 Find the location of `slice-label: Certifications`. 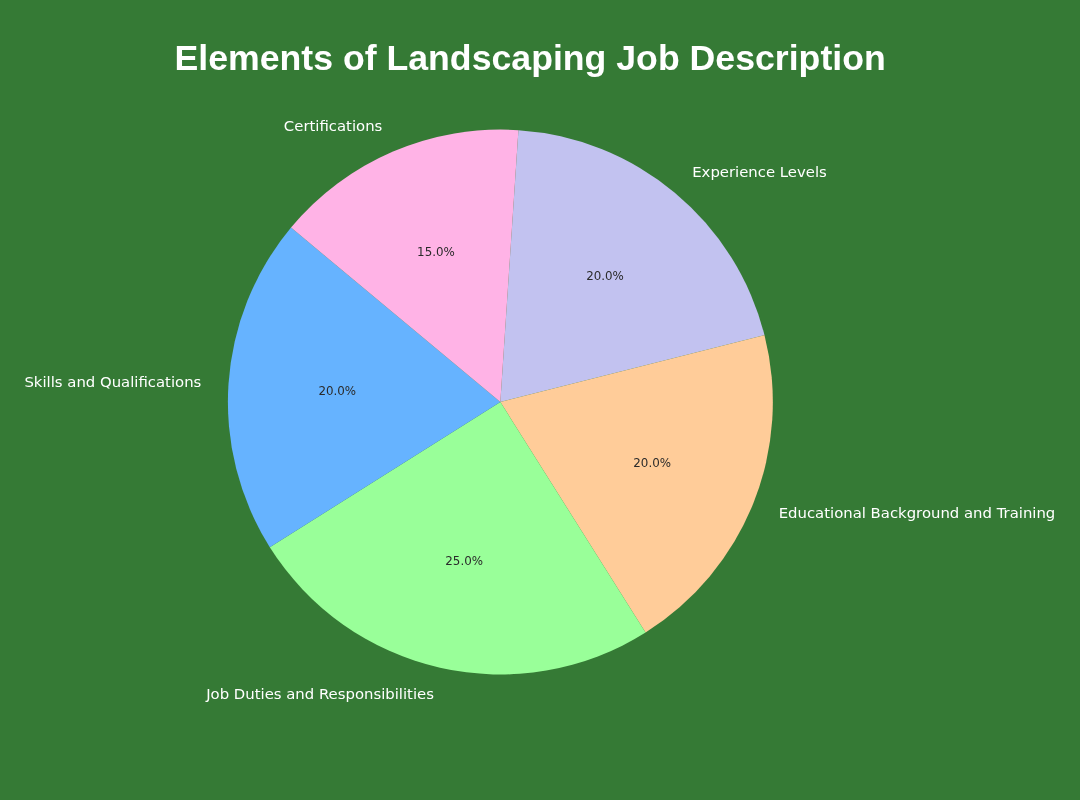

slice-label: Certifications is located at coordinates (333, 126).